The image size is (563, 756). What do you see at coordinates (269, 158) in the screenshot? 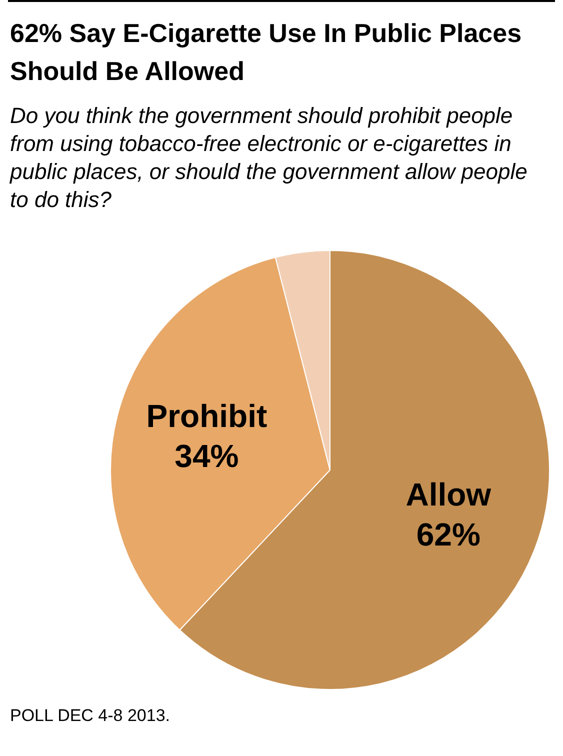
I see `chart-subtitle: Do you think the government should prohibit people from using tobacco-free electronic or e-cigarettes in public places, or should the government allow people to do this?` at bounding box center [269, 158].